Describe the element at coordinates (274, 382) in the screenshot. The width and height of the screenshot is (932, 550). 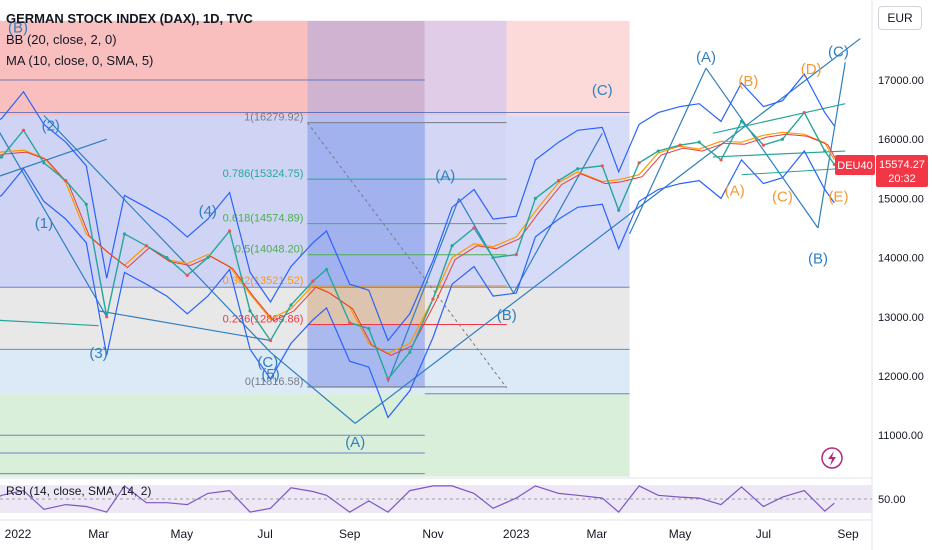
I see `fib-level-label: 0(11816.58)` at that location.